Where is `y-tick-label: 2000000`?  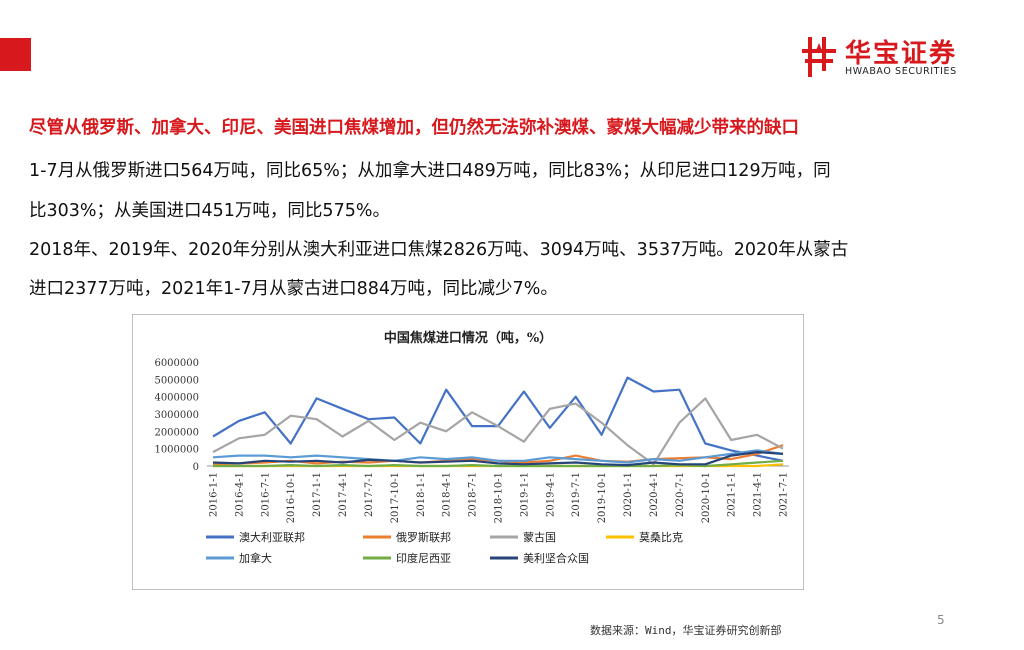 y-tick-label: 2000000 is located at coordinates (176, 432).